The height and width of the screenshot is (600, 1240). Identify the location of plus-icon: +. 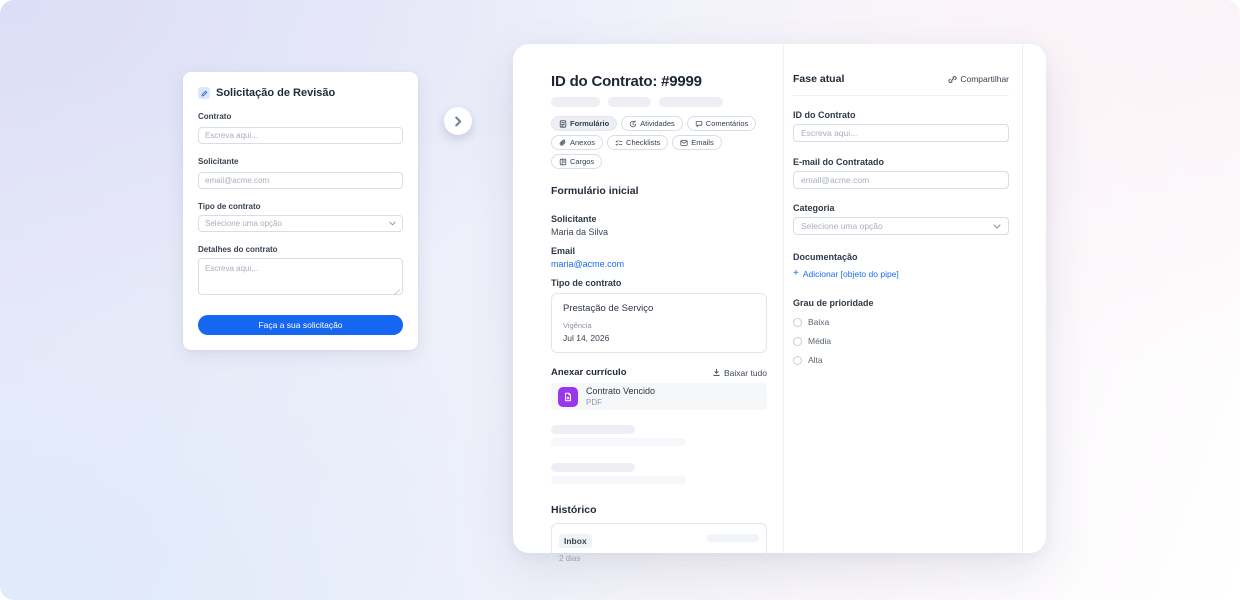
(796, 273).